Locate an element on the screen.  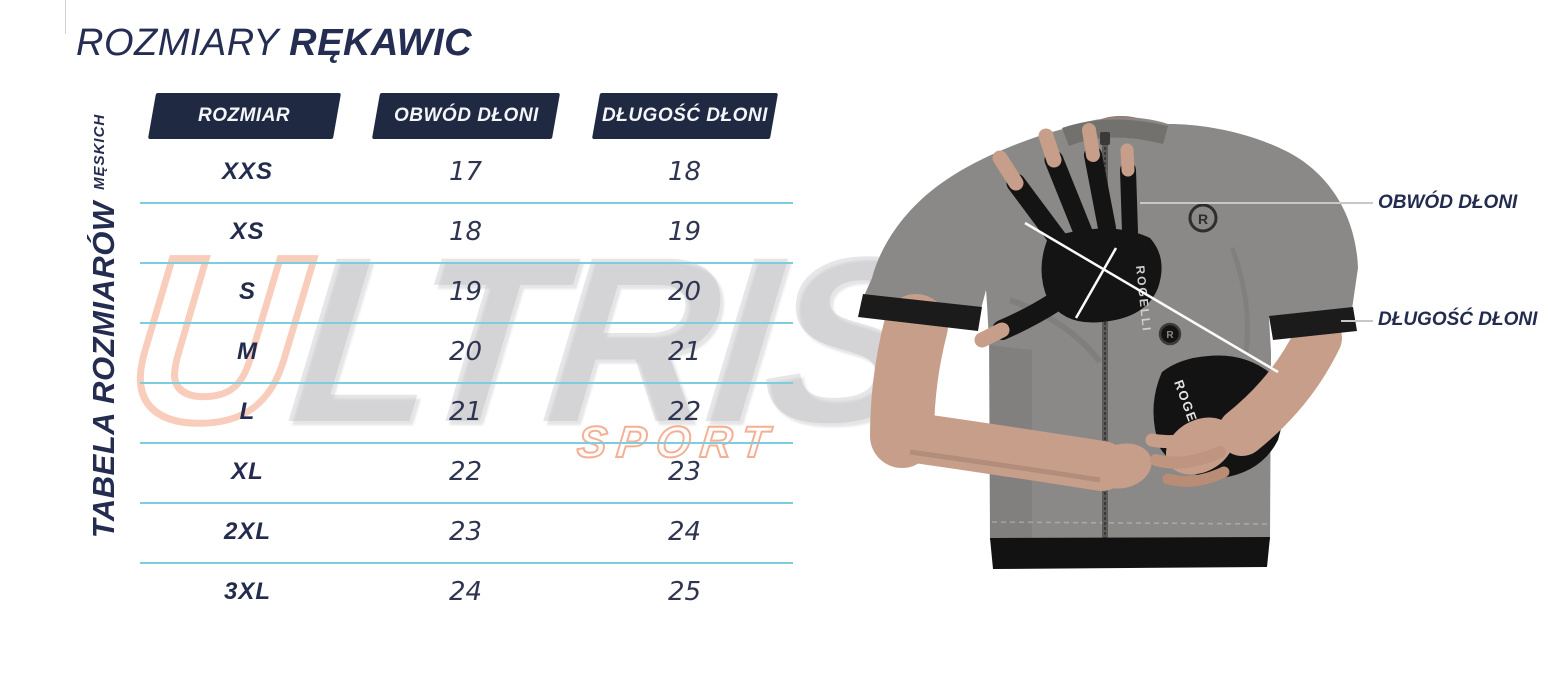
row-size: M is located at coordinates (247, 351).